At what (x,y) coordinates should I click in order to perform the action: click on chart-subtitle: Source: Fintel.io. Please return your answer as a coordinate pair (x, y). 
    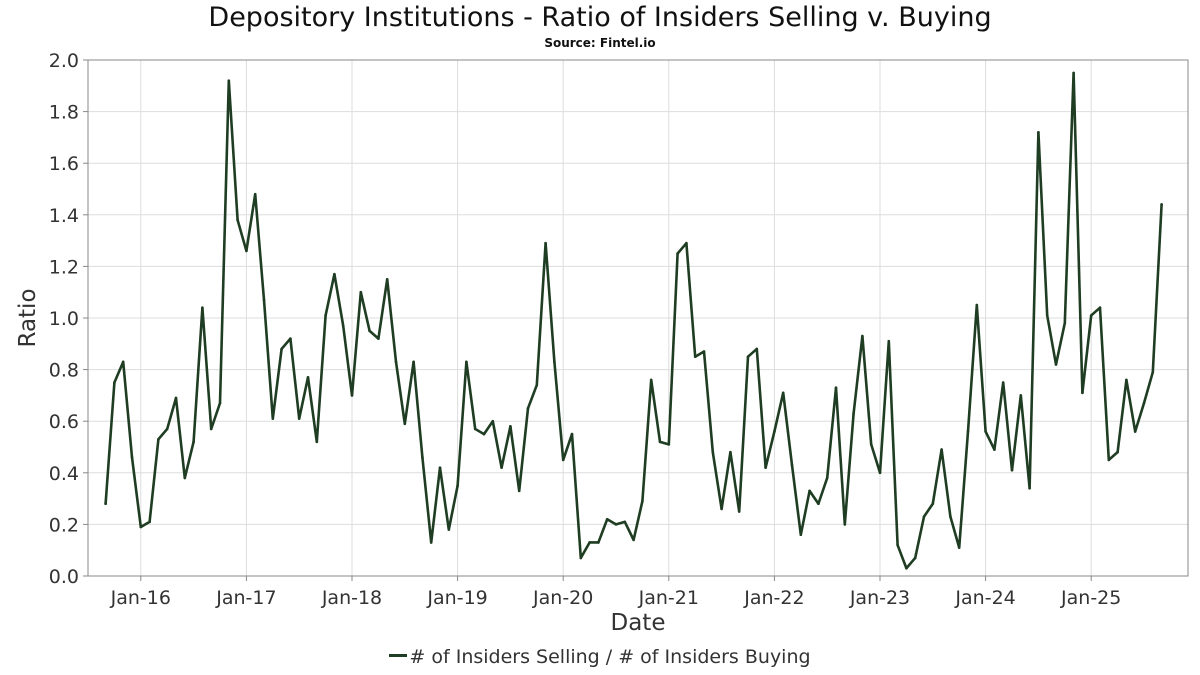
    Looking at the image, I should click on (600, 43).